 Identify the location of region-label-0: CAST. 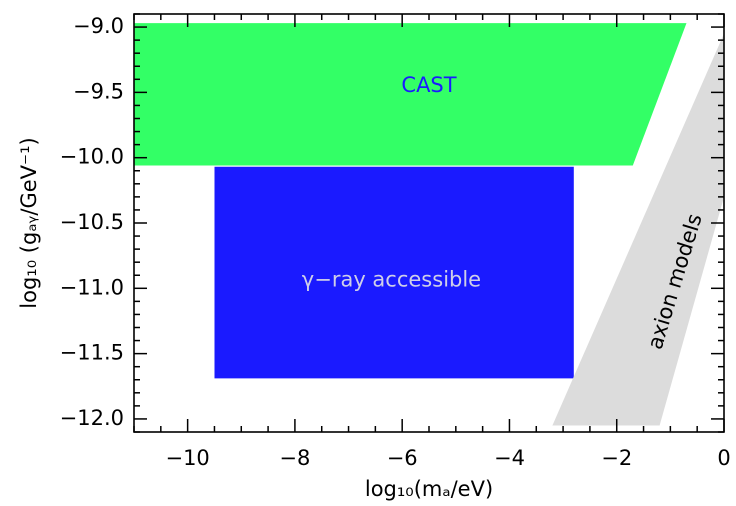
(428, 85).